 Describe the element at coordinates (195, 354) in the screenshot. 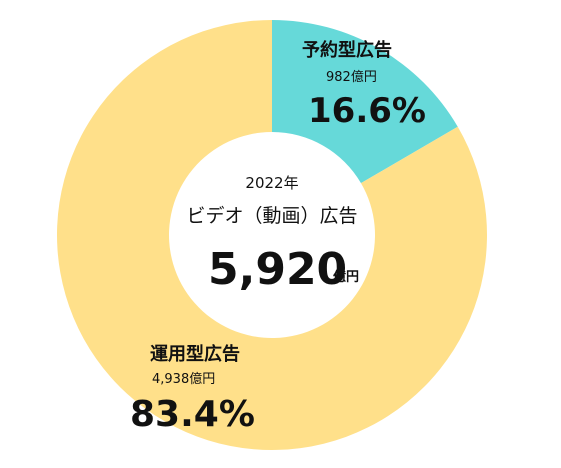

I see `slice-label-programmatic: 運用型広告` at that location.